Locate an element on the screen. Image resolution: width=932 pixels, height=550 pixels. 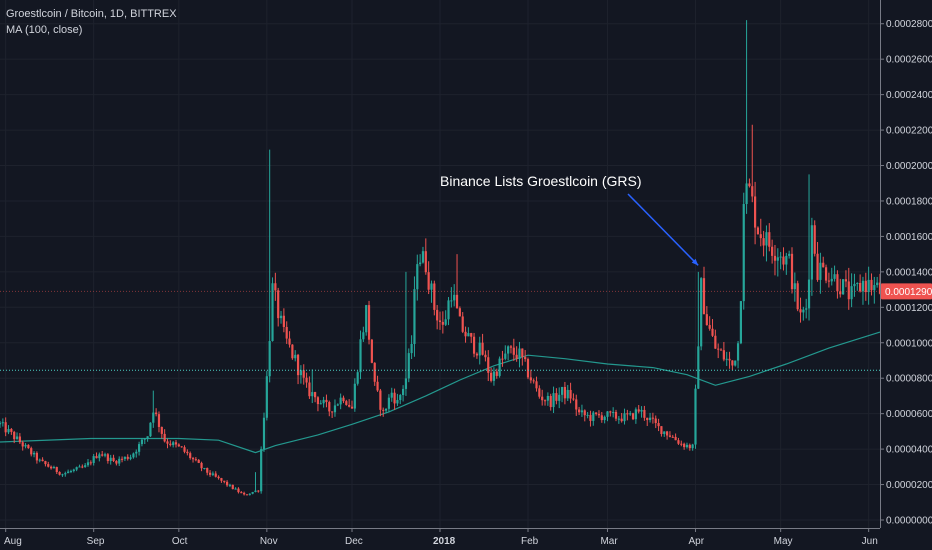
time-axis: Aug Sep Oct Nov Dec 2018 Feb Mar Apr May Jun is located at coordinates (440, 537).